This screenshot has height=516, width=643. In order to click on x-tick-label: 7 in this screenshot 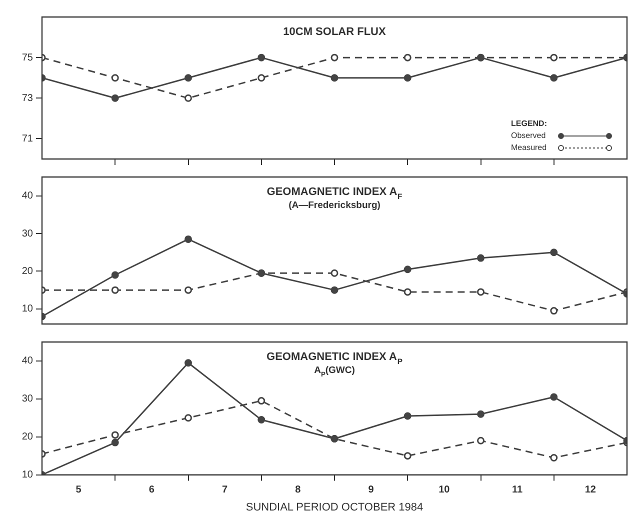, I will do `click(225, 490)`.